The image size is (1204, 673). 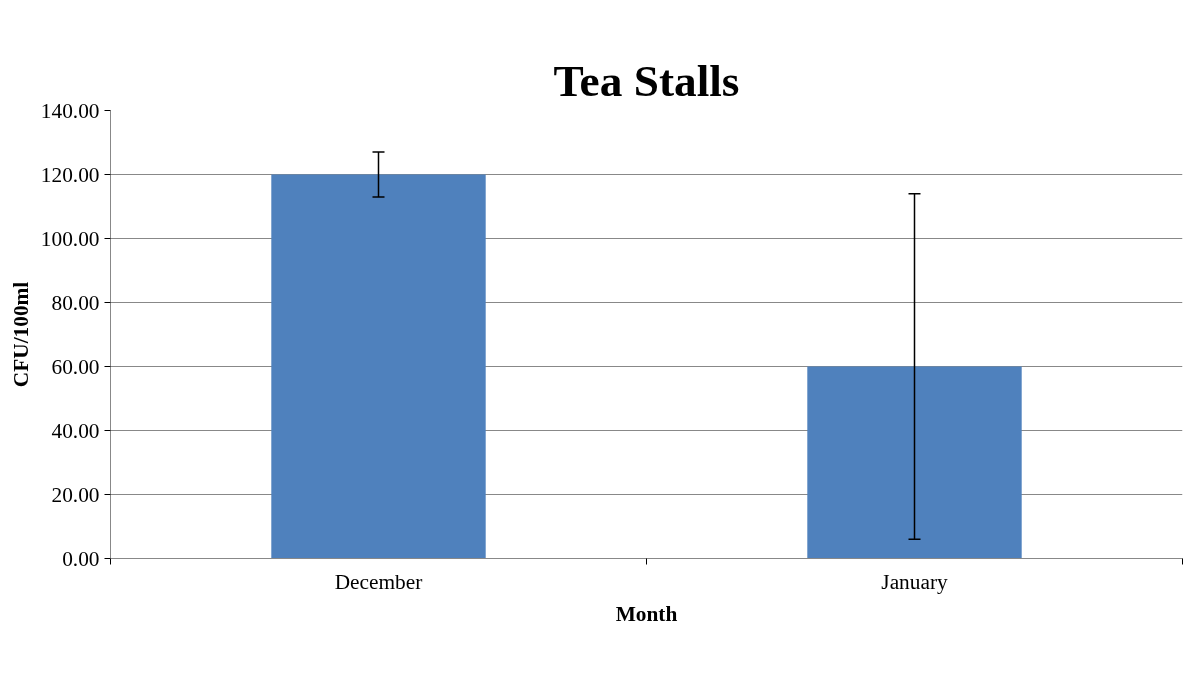 What do you see at coordinates (914, 581) in the screenshot?
I see `x-tick-label: January` at bounding box center [914, 581].